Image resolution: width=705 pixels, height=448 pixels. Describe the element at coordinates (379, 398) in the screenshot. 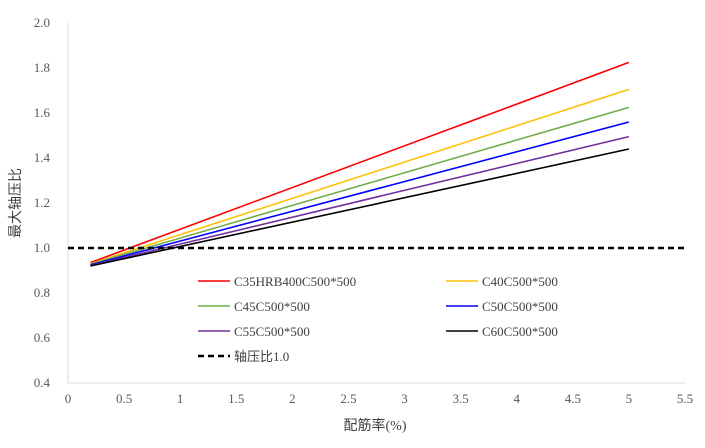

I see `x-axis-ticks: 0 0.5 1 1.5 2 2.5 3 3.5 4 4.5 5 5.5` at that location.